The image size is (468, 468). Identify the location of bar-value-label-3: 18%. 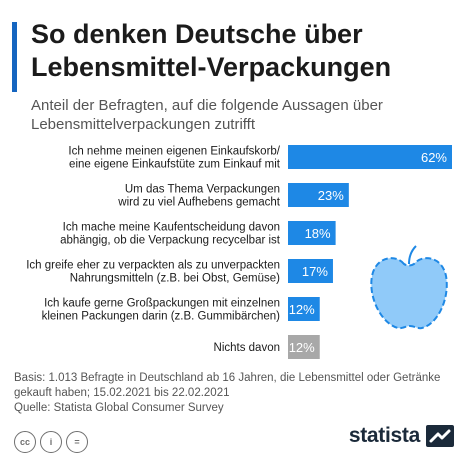
(318, 233).